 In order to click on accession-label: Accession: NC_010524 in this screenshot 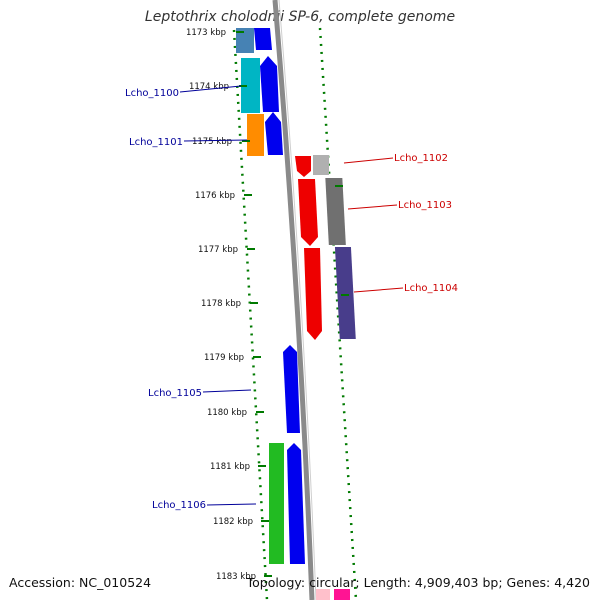, I will do `click(80, 582)`.